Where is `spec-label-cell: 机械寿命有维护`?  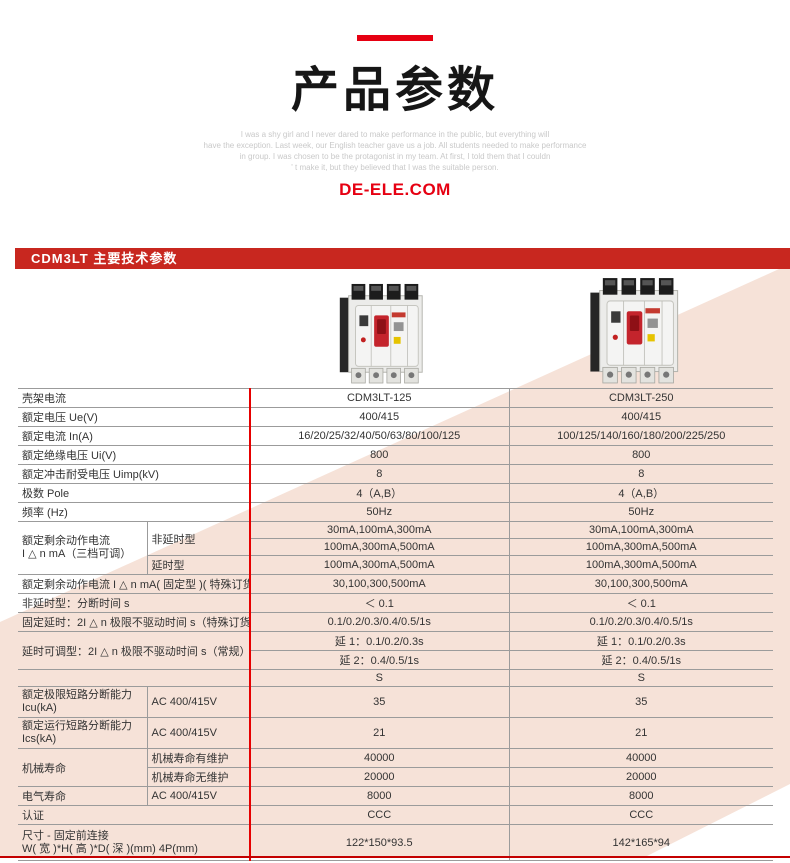 spec-label-cell: 机械寿命有维护 is located at coordinates (198, 758).